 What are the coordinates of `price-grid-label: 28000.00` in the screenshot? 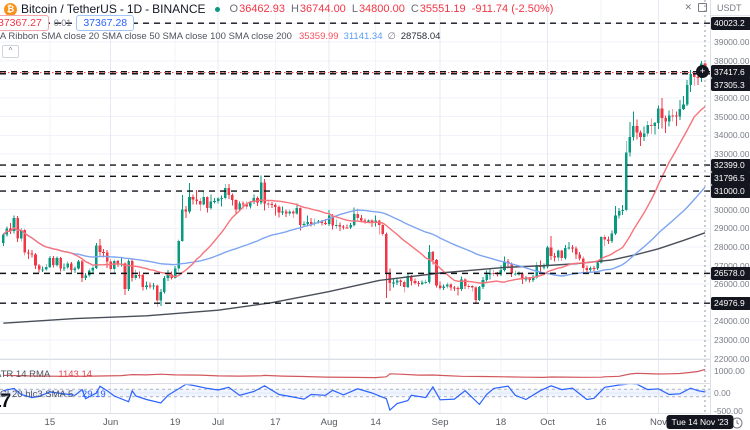 It's located at (732, 246).